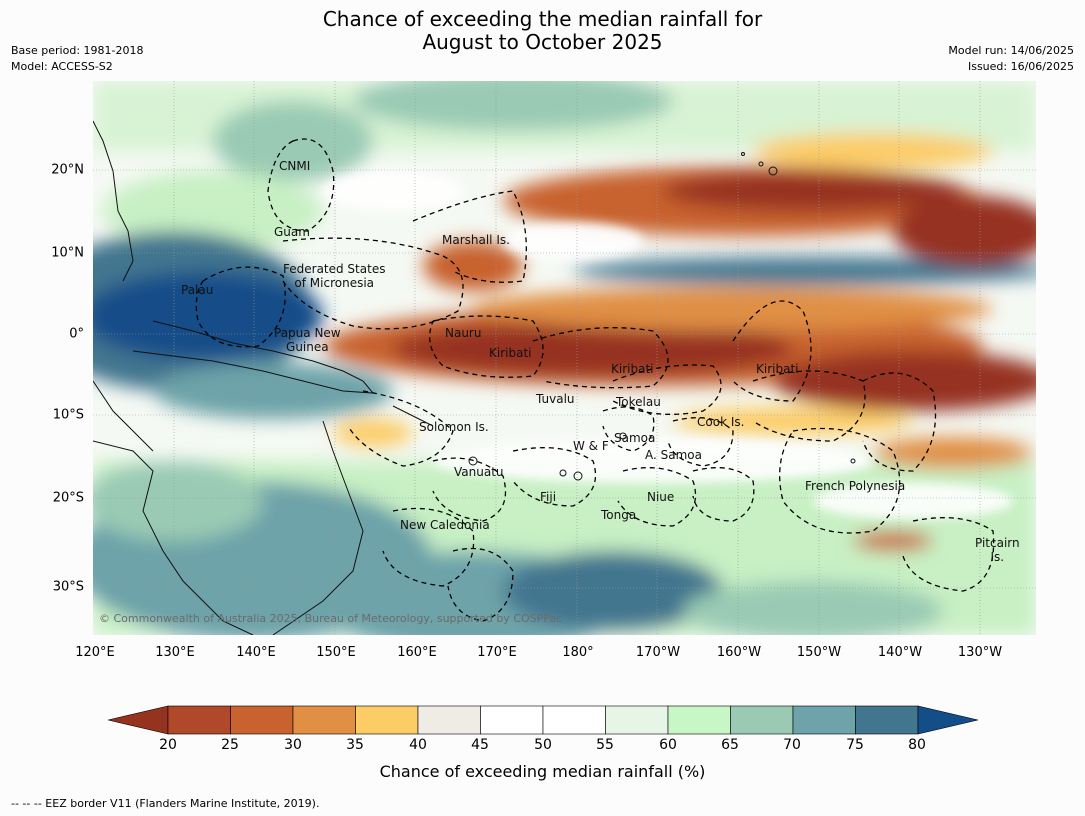 This screenshot has height=816, width=1085. What do you see at coordinates (67, 170) in the screenshot?
I see `lat-label: 20°N` at bounding box center [67, 170].